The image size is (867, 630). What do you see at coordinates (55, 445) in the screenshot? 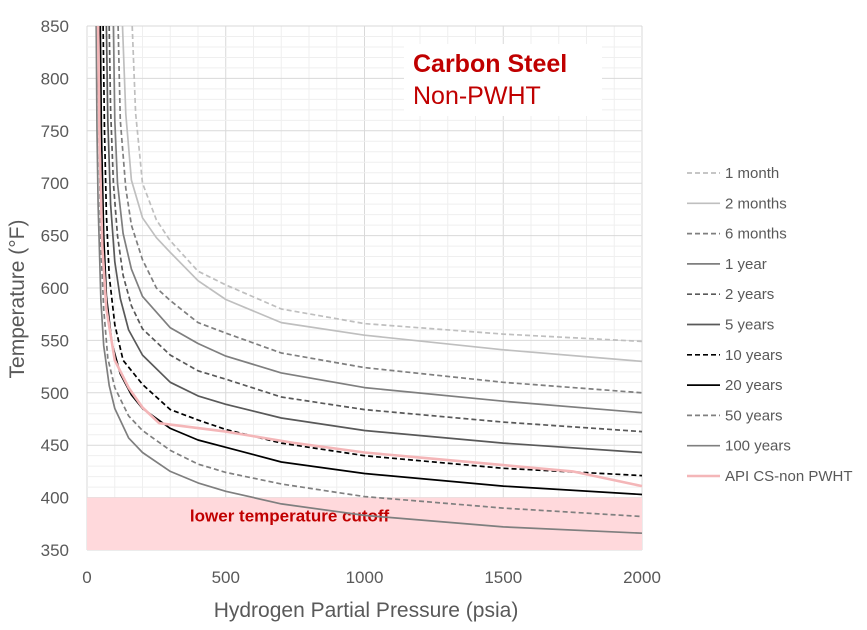
I see `y-tick-label: 450` at bounding box center [55, 445].